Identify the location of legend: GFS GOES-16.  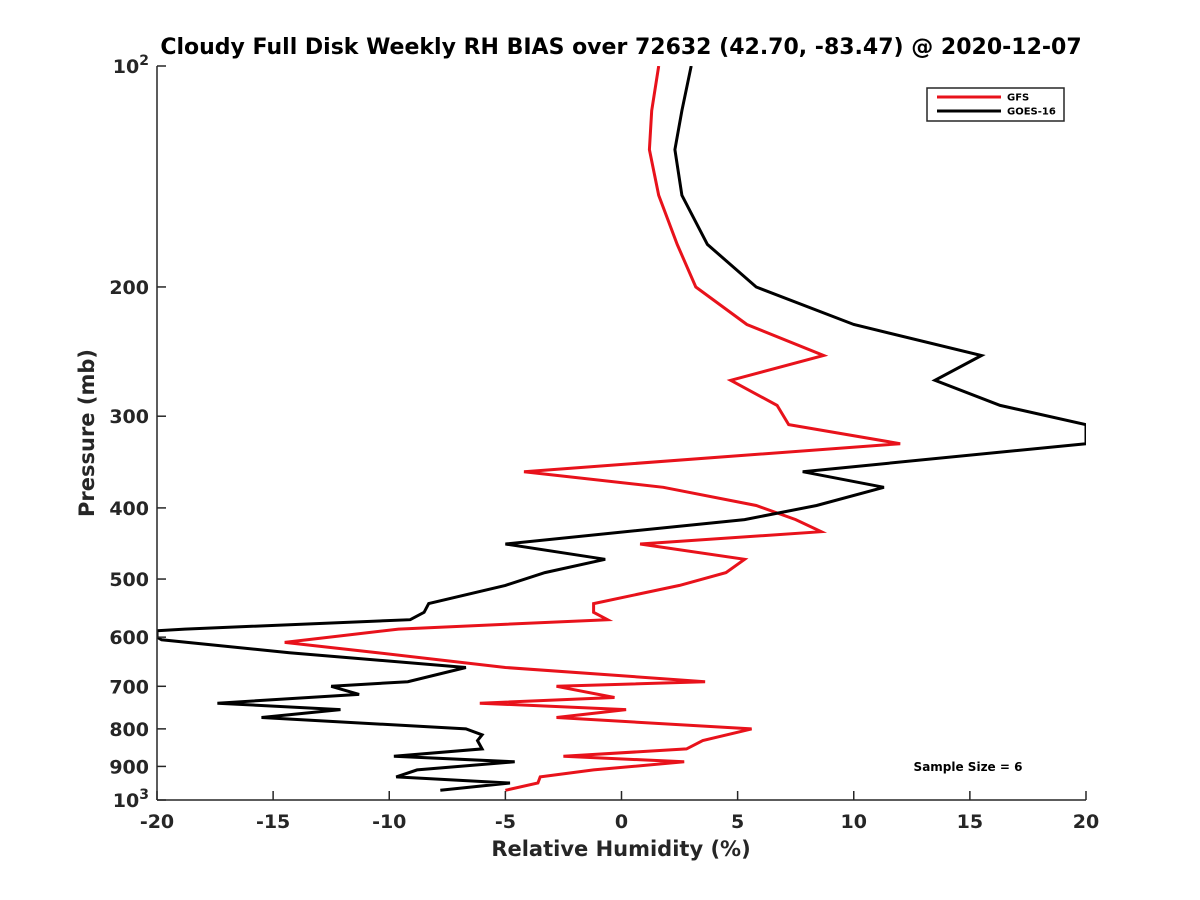
(995, 104).